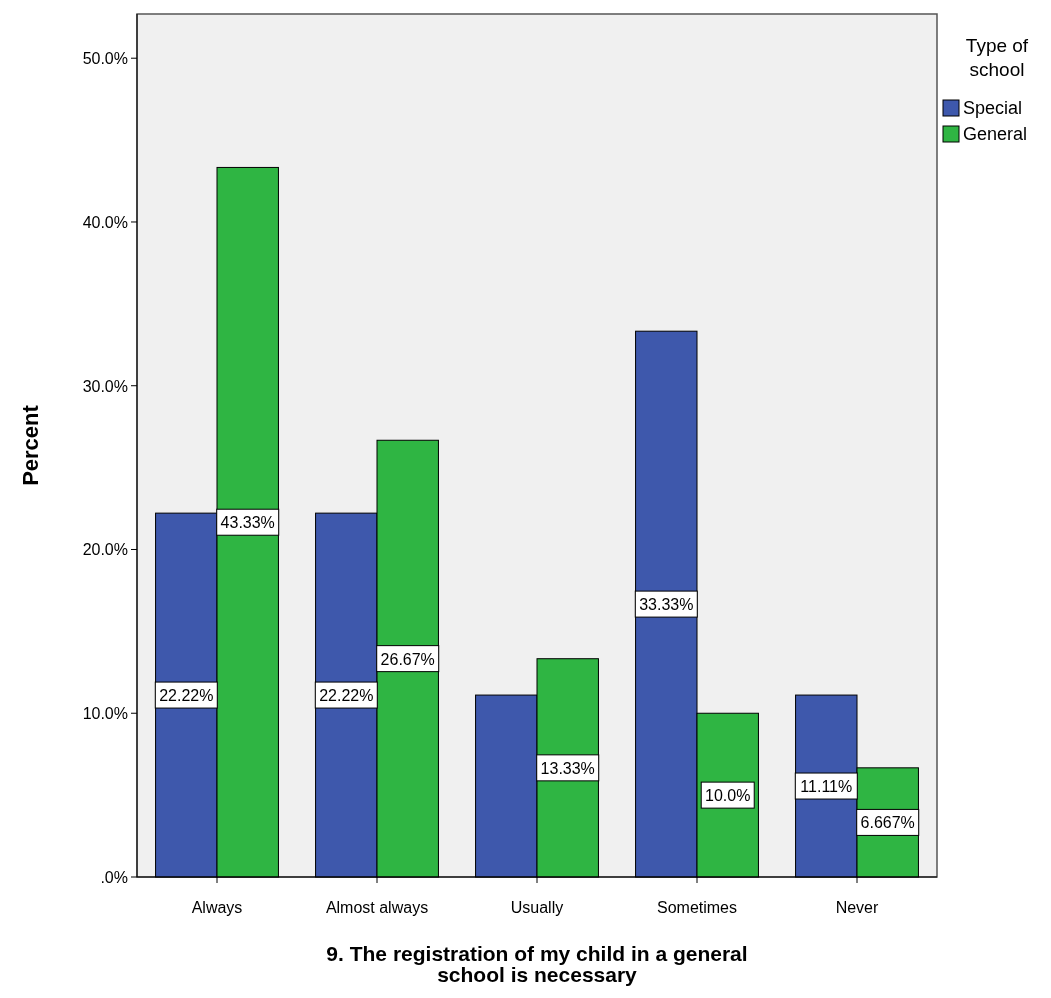 This screenshot has height=998, width=1051. Describe the element at coordinates (105, 386) in the screenshot. I see `y-tick-label: 30.0%` at that location.